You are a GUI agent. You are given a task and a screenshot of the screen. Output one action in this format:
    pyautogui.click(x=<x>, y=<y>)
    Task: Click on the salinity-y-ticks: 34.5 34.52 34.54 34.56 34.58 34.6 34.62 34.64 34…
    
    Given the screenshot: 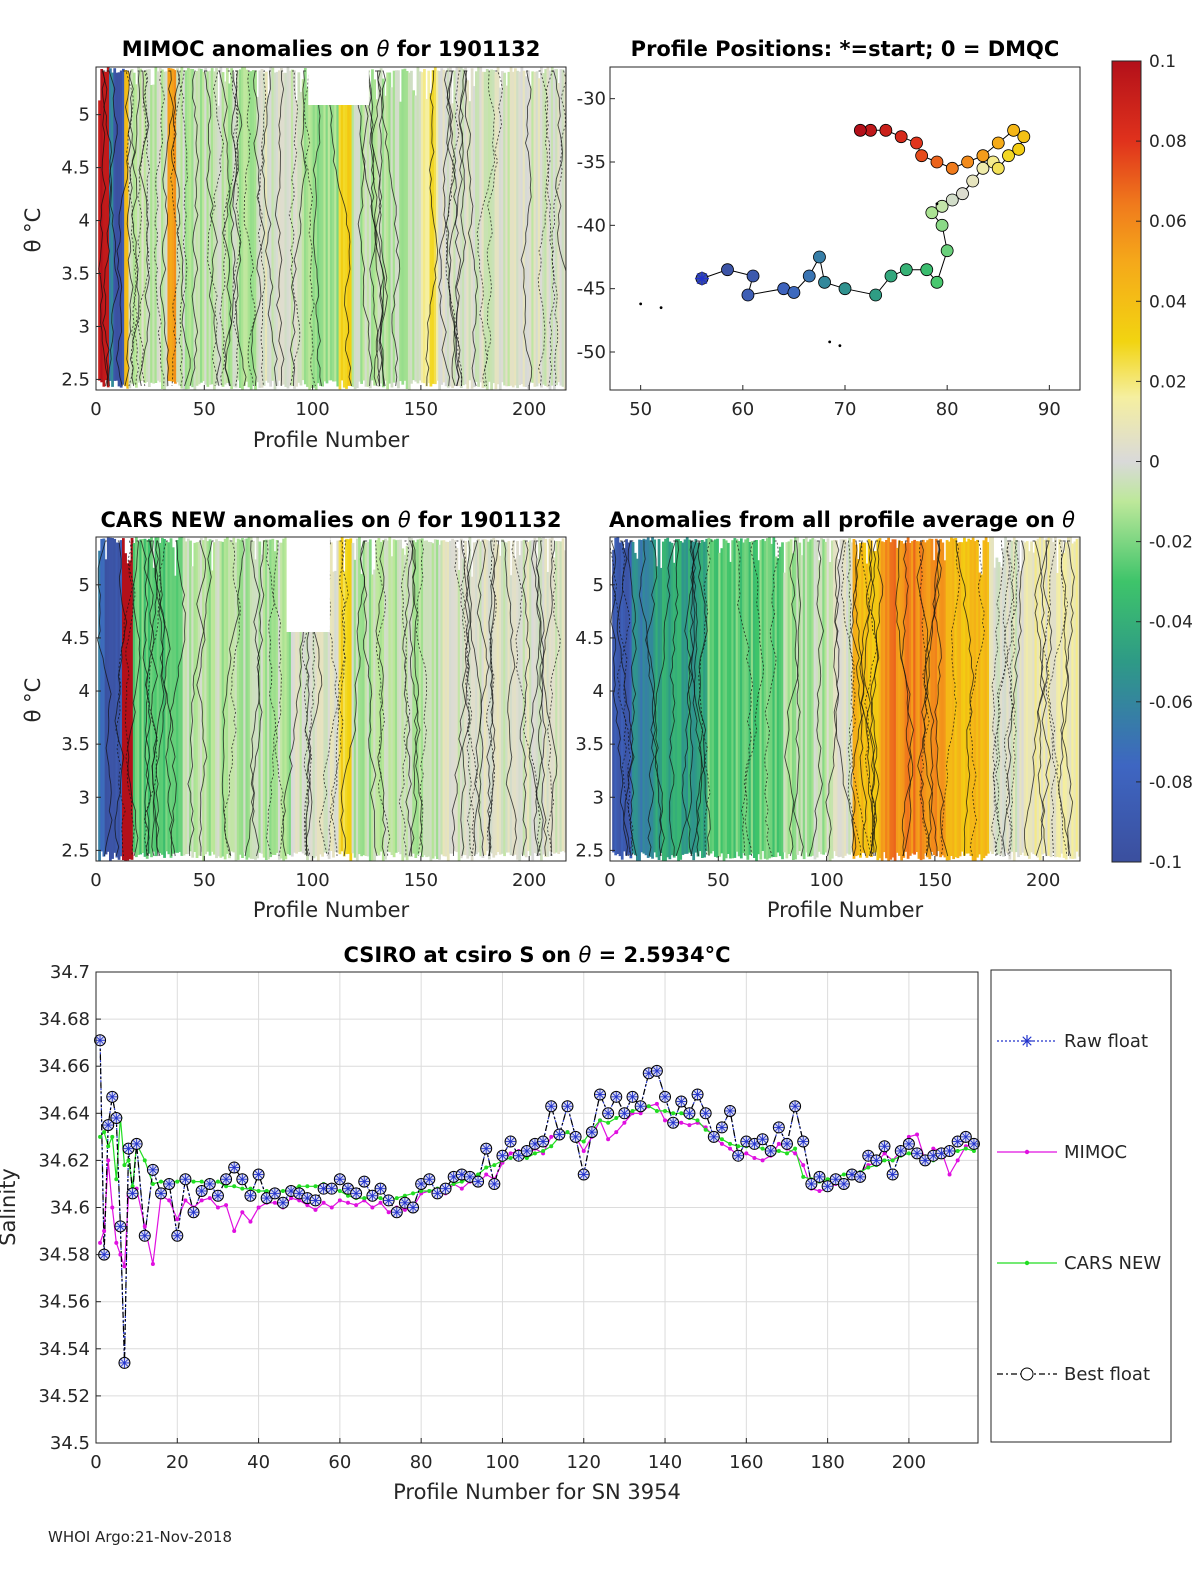 What is the action you would take?
    pyautogui.click(x=69, y=1208)
    